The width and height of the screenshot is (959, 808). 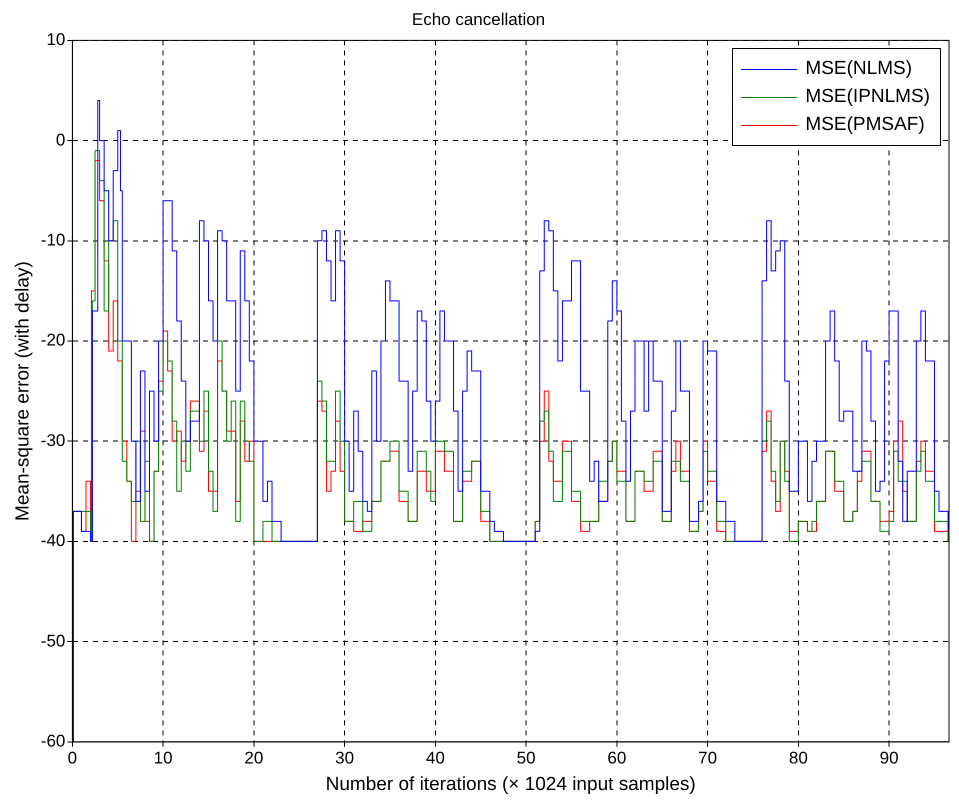 I want to click on x-tick-label: 70, so click(x=708, y=758).